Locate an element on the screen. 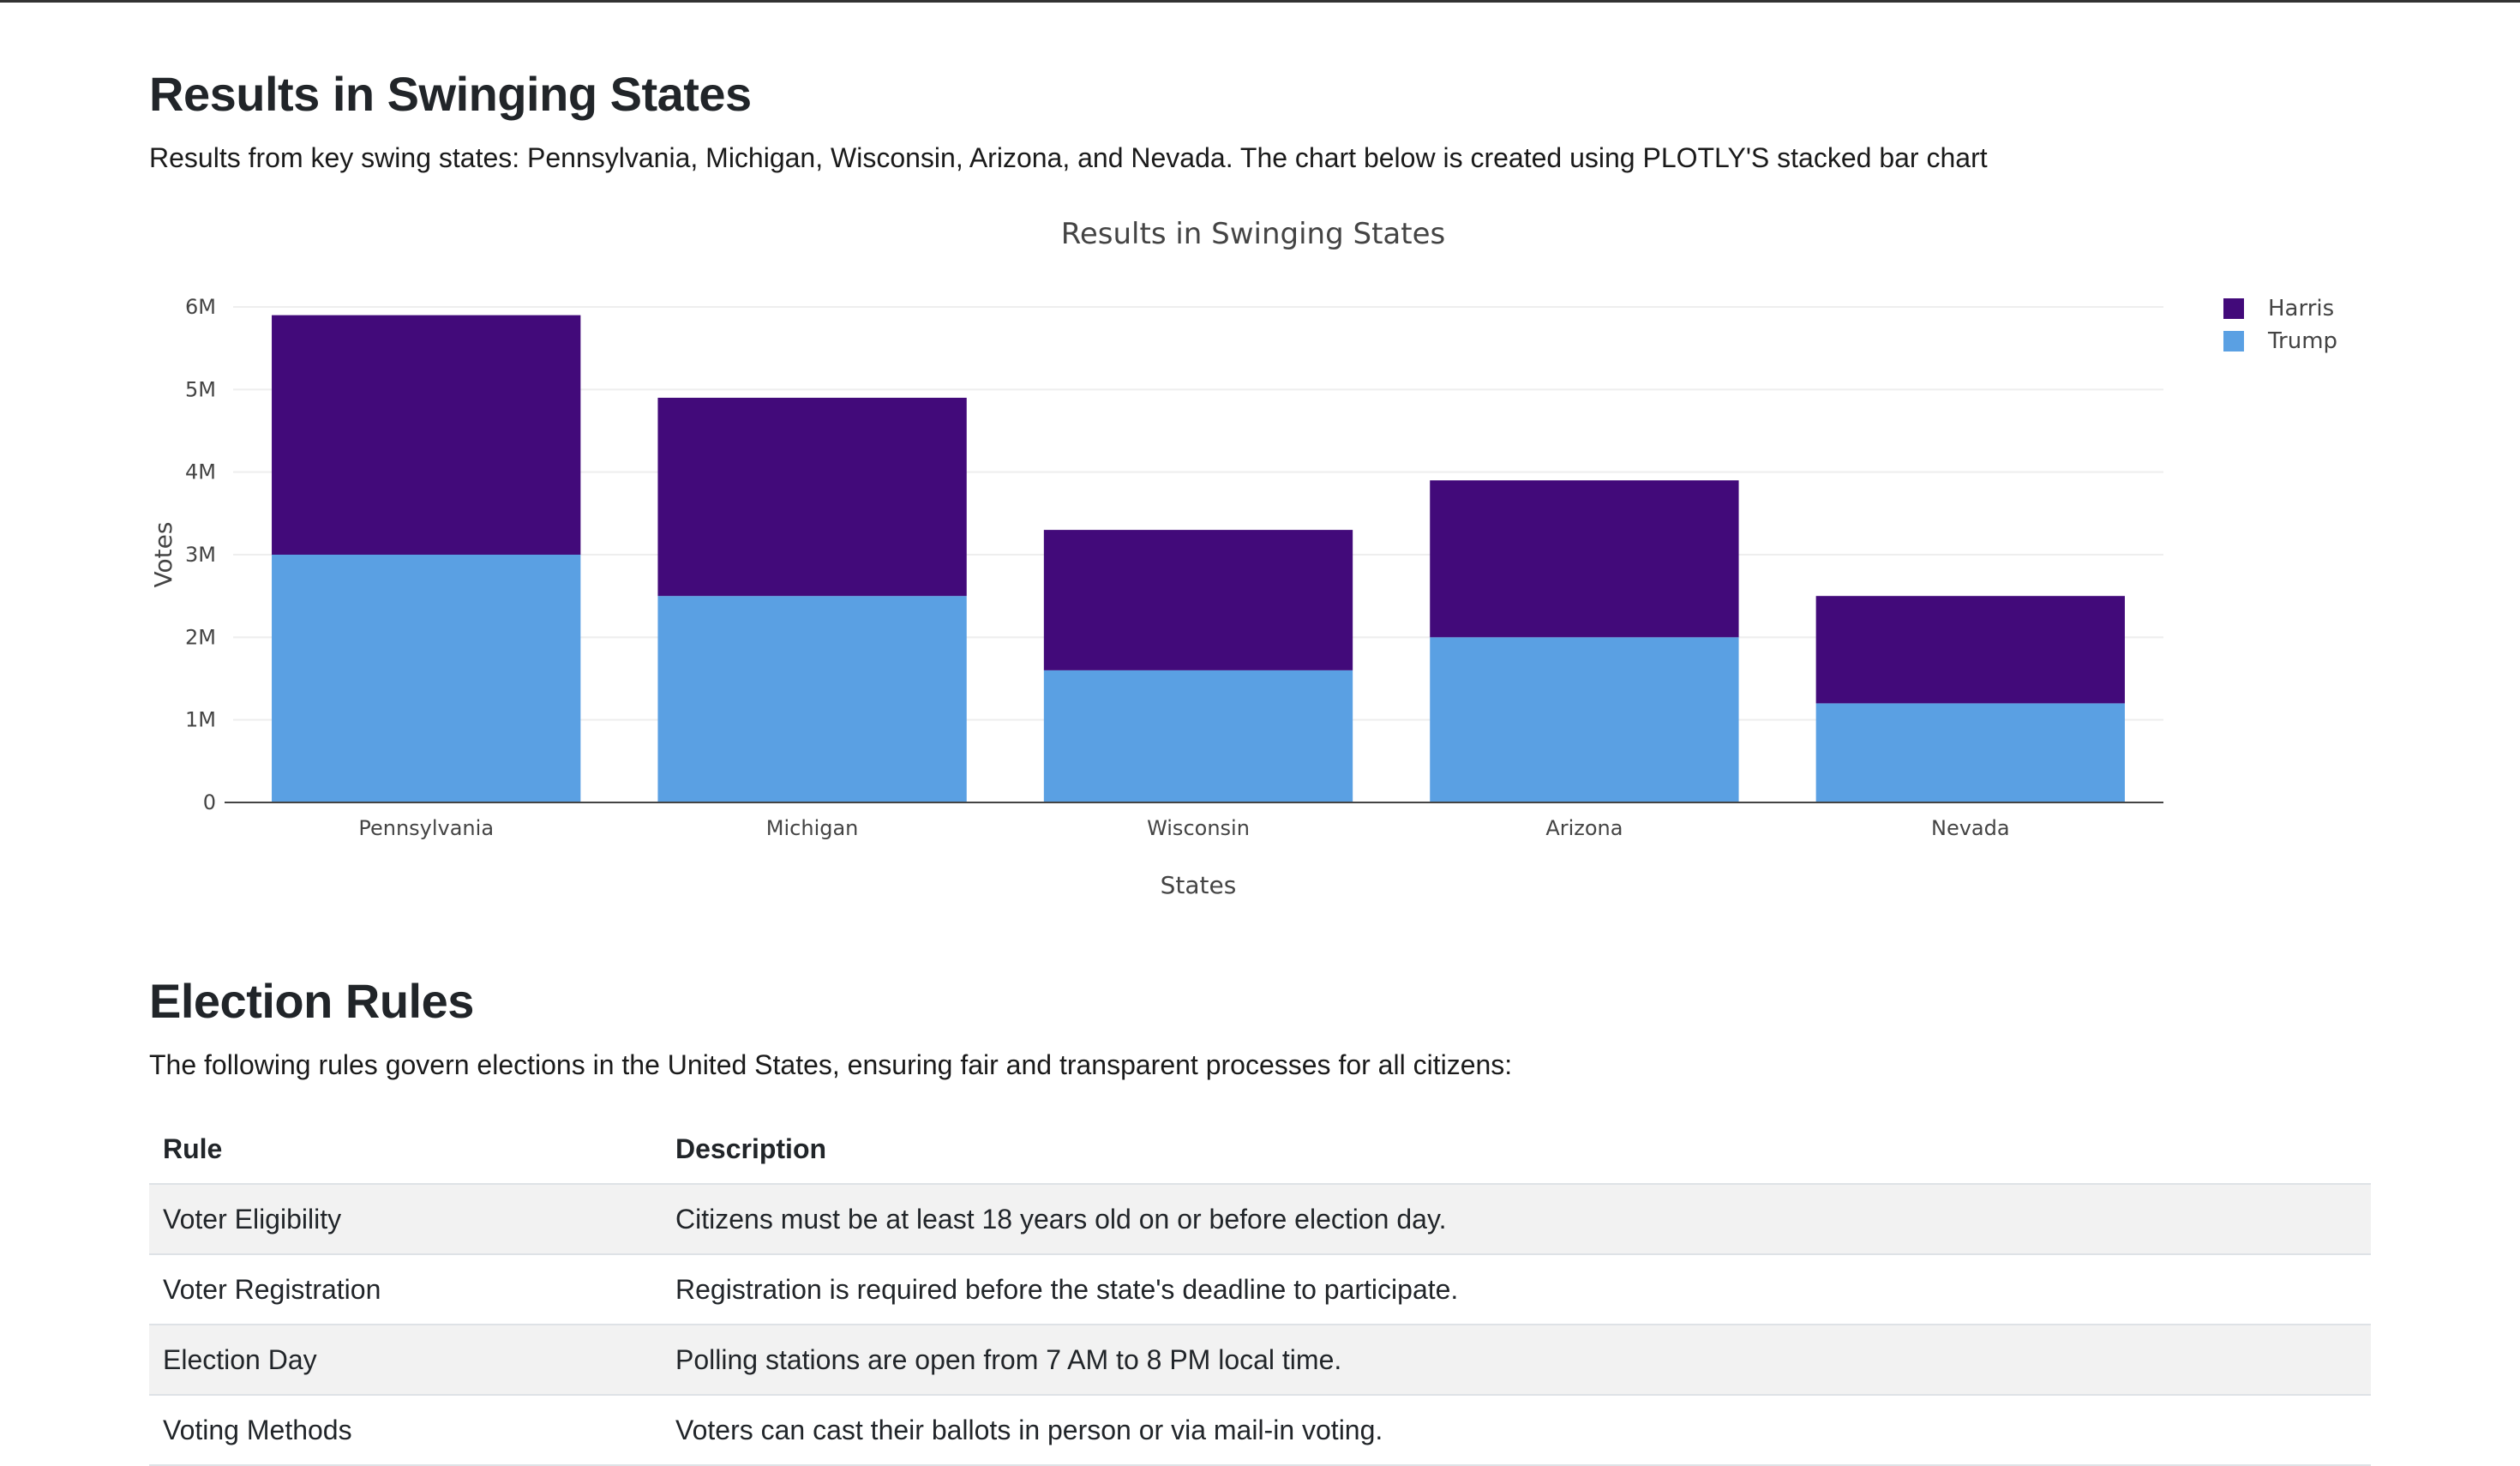 The width and height of the screenshot is (2520, 1466). x-tick-label: Nevada is located at coordinates (1971, 828).